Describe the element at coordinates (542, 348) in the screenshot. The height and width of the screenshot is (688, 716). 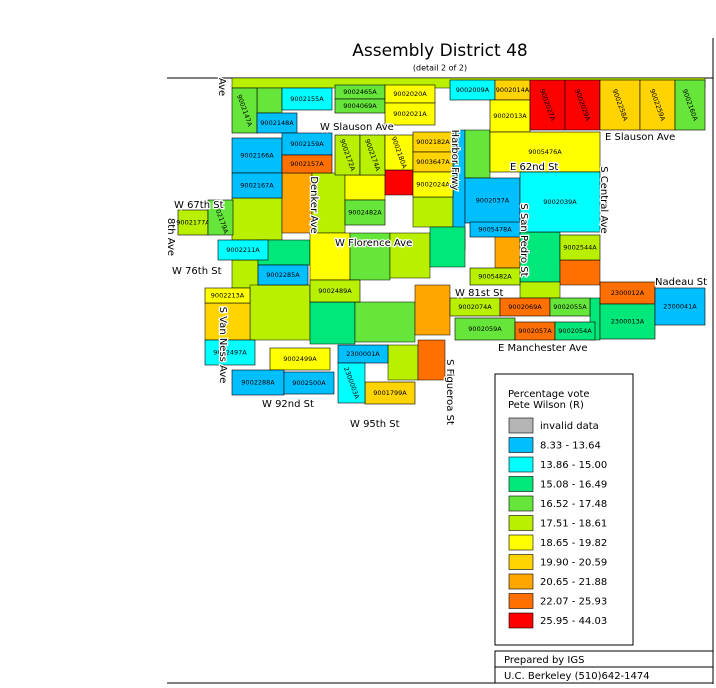
I see `street-label: E Manchester Ave` at that location.